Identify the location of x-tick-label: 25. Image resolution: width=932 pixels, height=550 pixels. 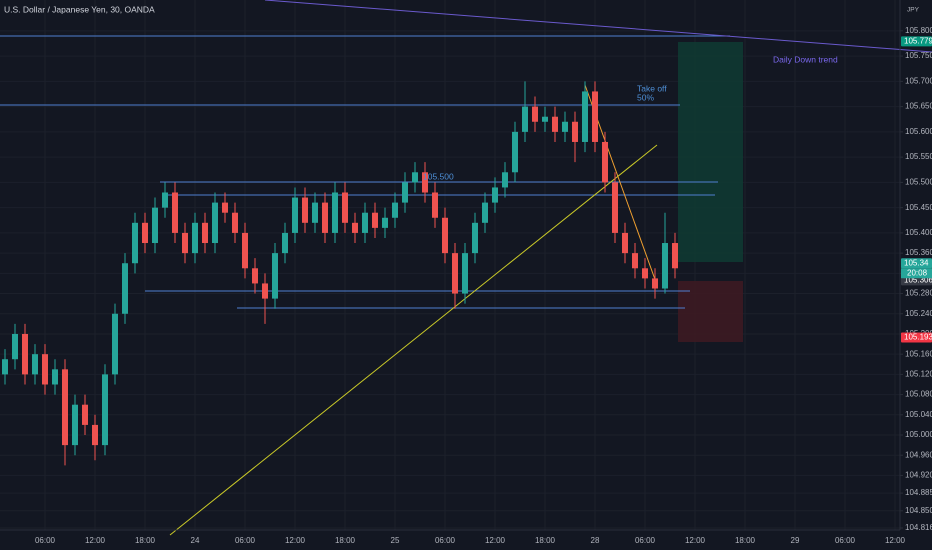
(395, 540).